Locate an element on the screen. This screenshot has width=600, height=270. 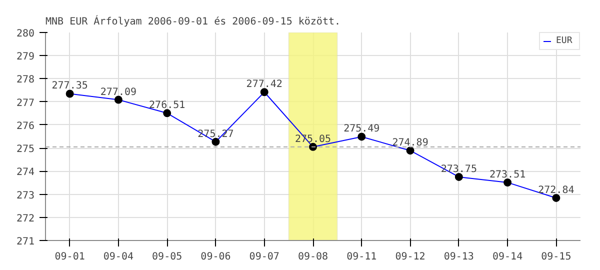
data-label: 275.49 is located at coordinates (362, 129).